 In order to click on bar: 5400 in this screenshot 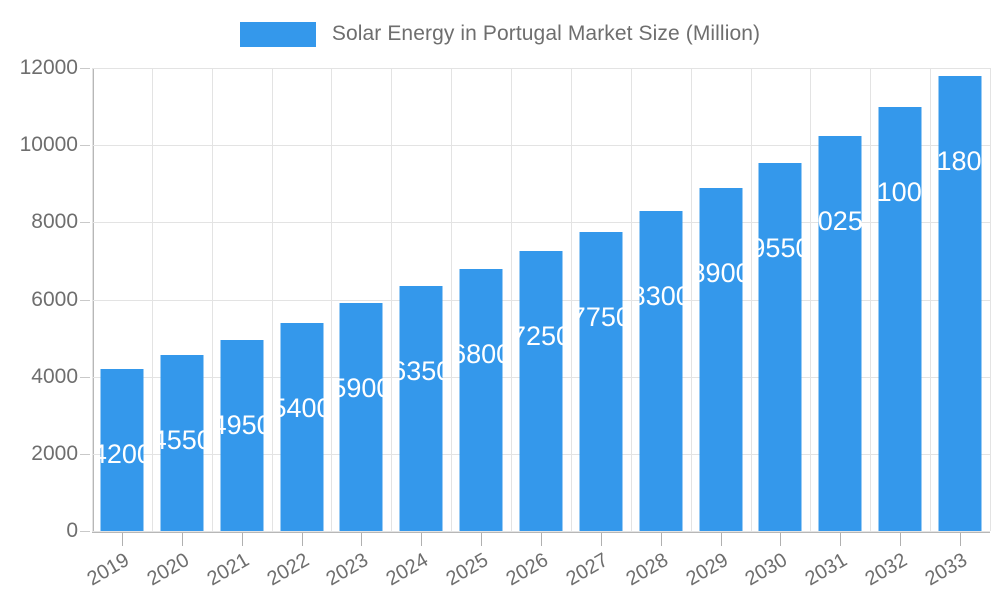, I will do `click(302, 426)`.